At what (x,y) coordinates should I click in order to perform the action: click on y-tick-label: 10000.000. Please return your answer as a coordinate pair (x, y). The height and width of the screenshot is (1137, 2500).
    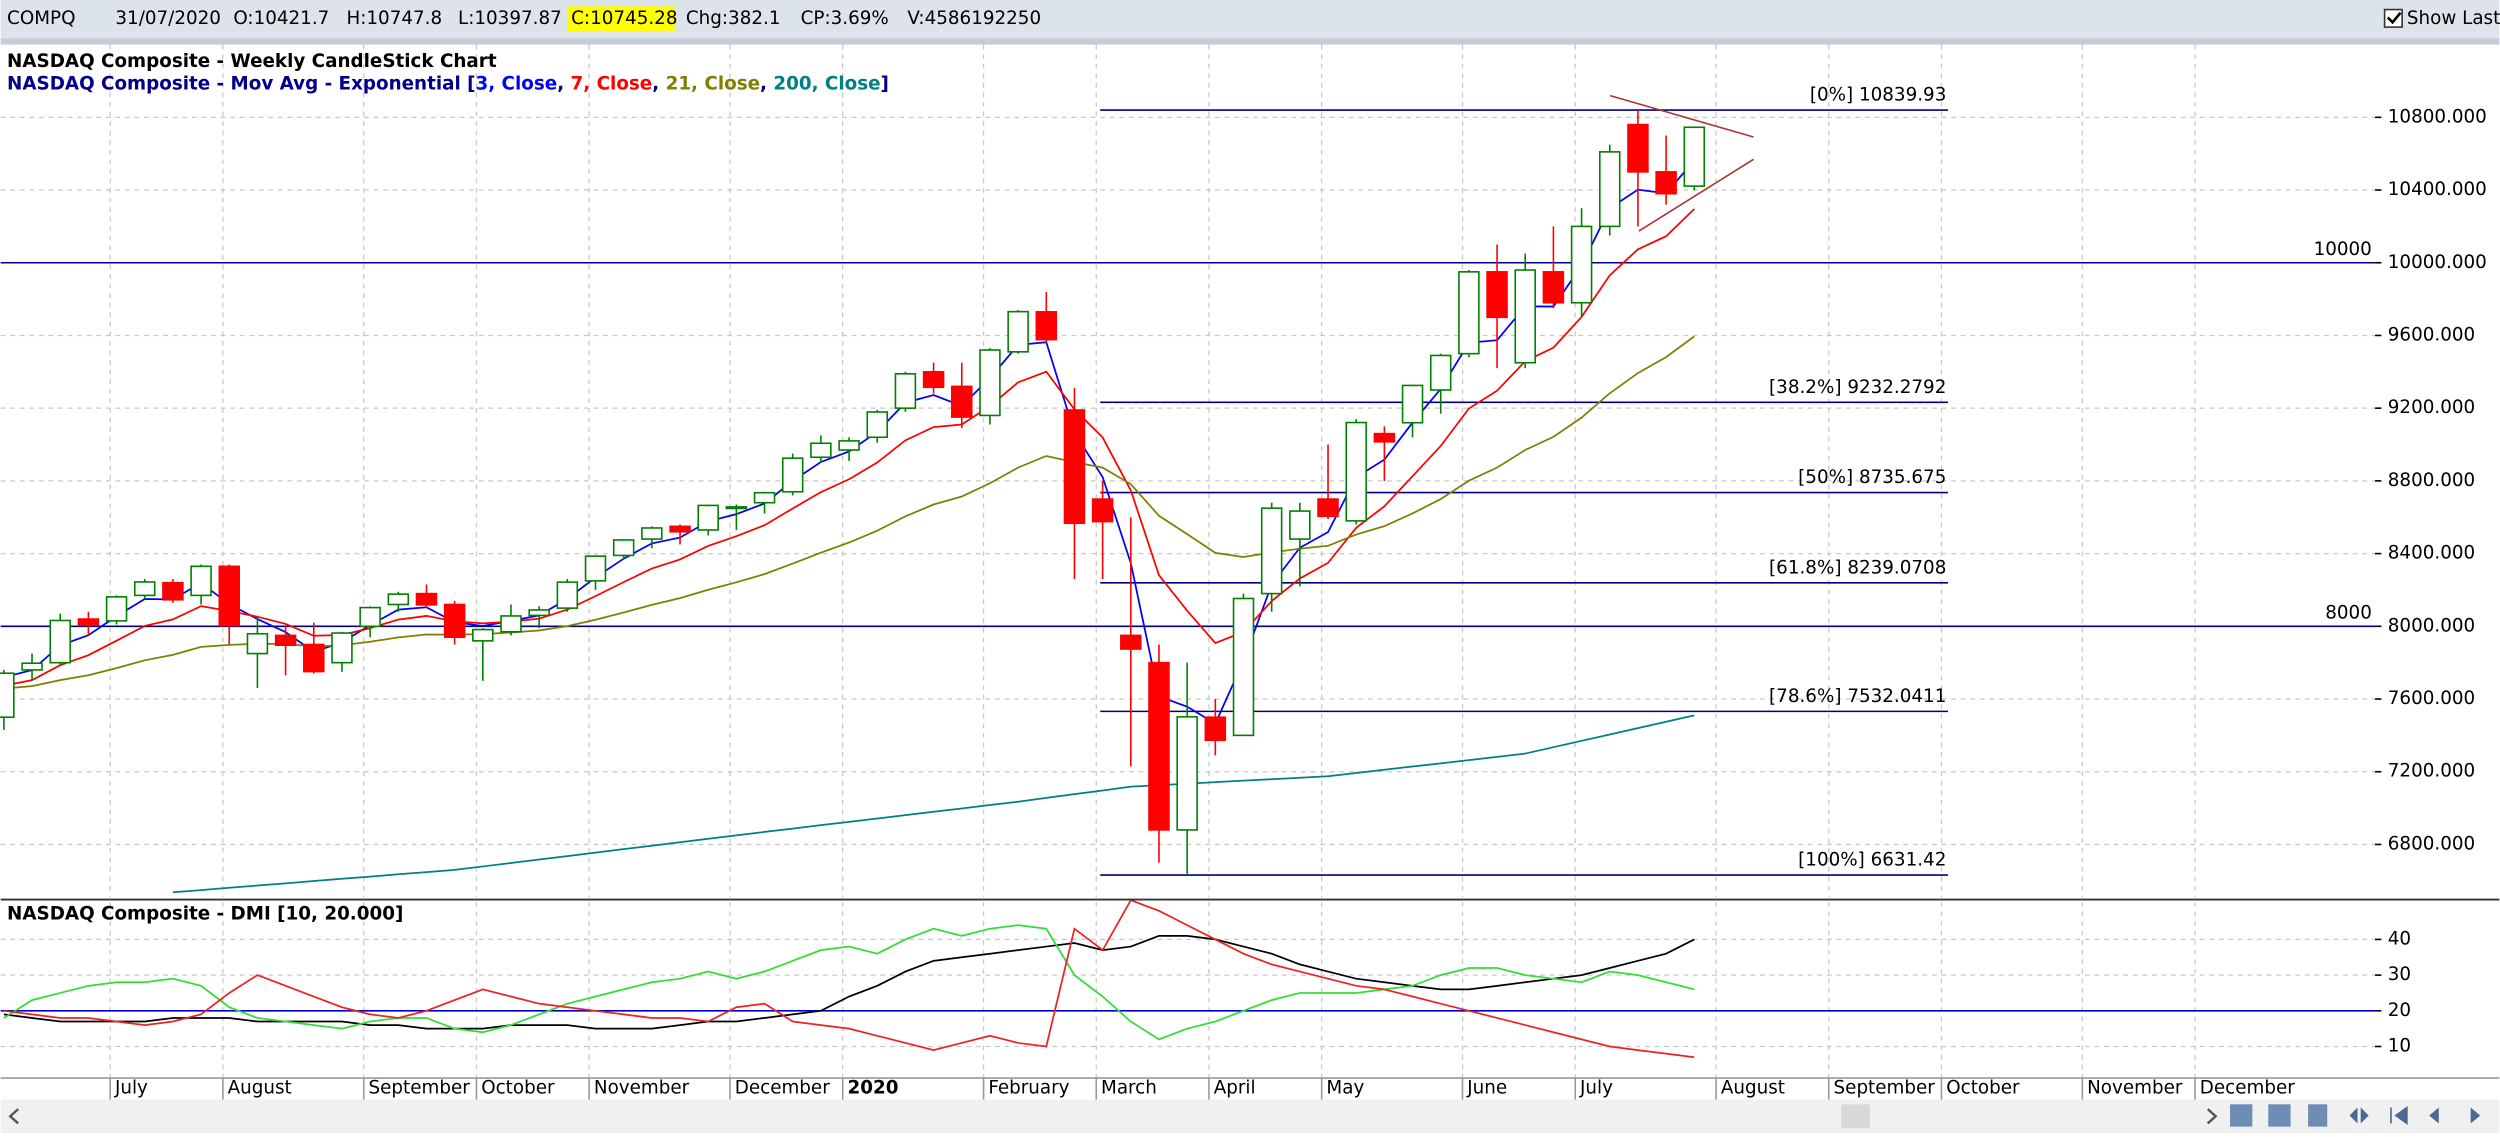
    Looking at the image, I should click on (2437, 262).